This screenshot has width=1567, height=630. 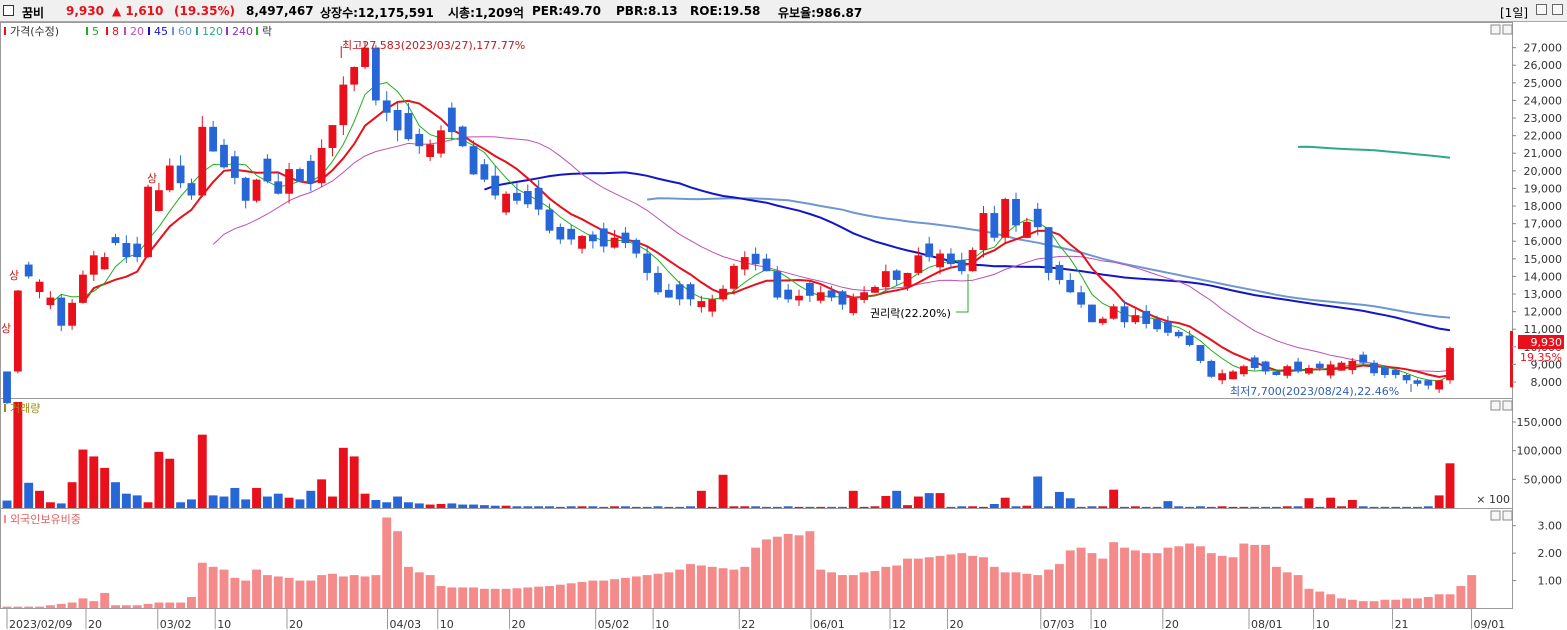 I want to click on date-tick-label: 2023/02/09, so click(x=40, y=624).